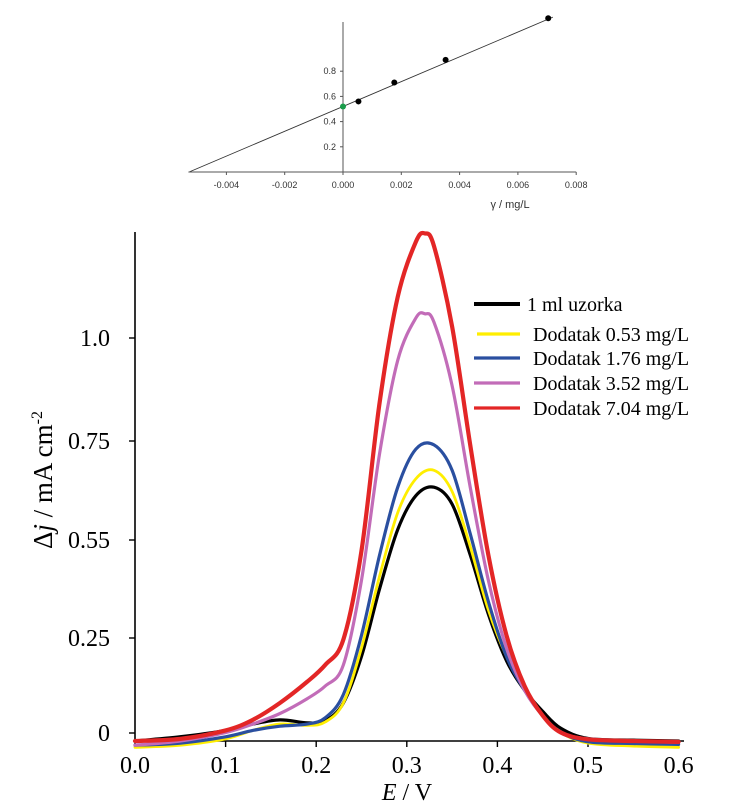 Image resolution: width=735 pixels, height=809 pixels. Describe the element at coordinates (611, 409) in the screenshot. I see `legend-label: Dodatak 7.04 mg/L` at that location.